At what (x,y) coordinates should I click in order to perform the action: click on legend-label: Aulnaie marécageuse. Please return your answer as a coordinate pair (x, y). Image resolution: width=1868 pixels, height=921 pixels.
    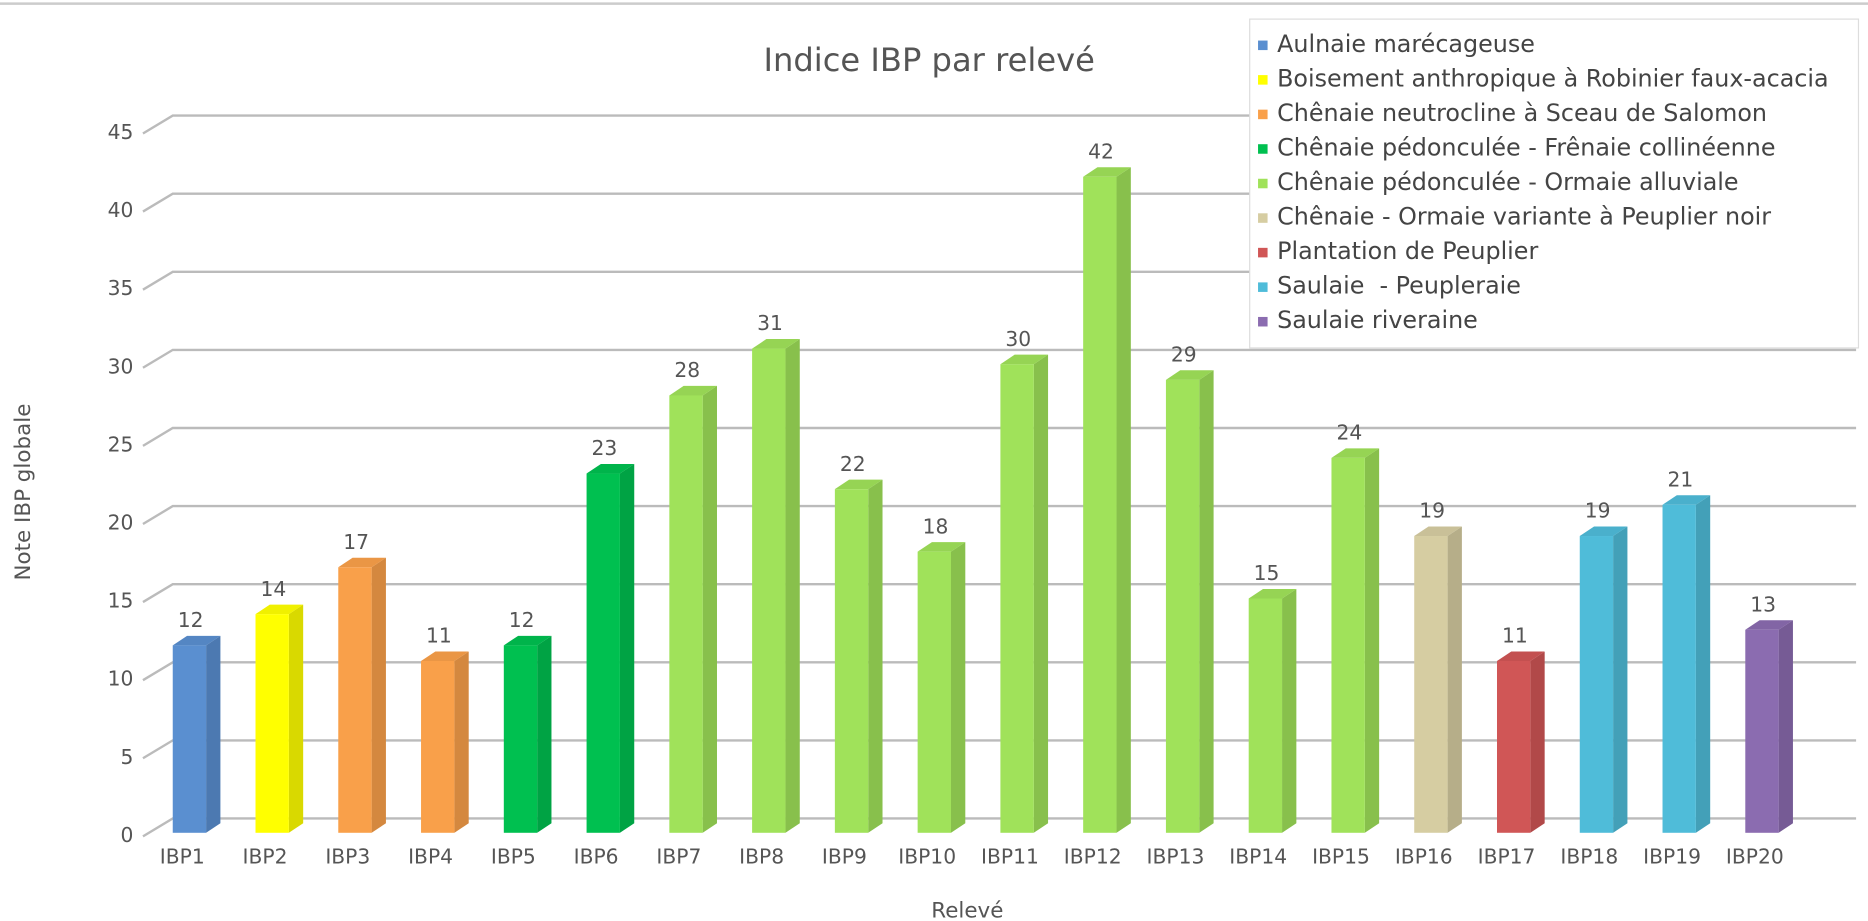
    Looking at the image, I should click on (1406, 44).